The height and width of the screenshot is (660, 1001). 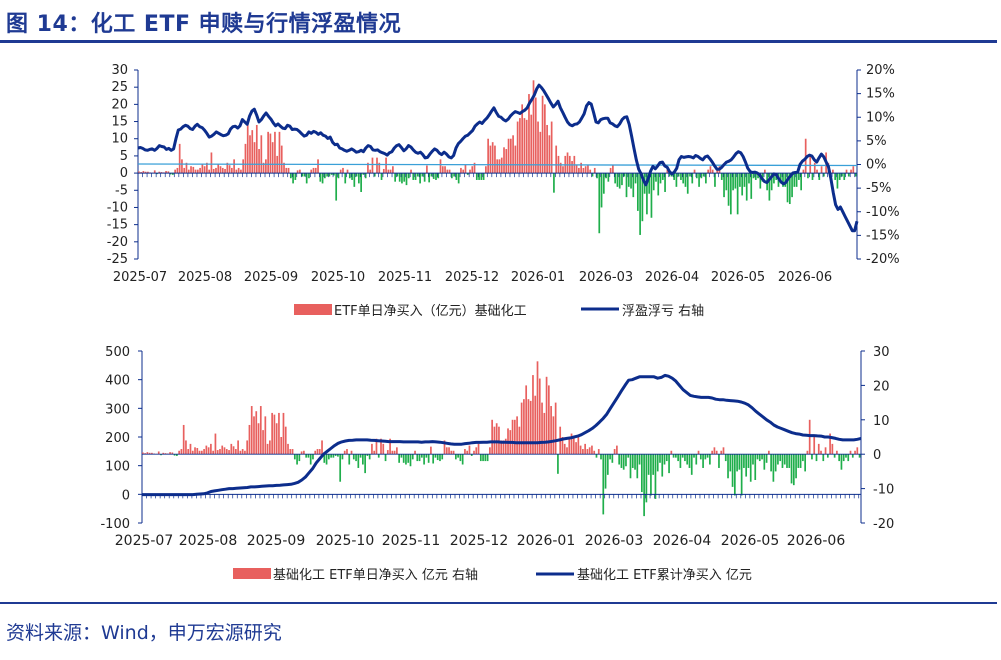 I want to click on y-left-tick-label: 400, so click(x=117, y=381).